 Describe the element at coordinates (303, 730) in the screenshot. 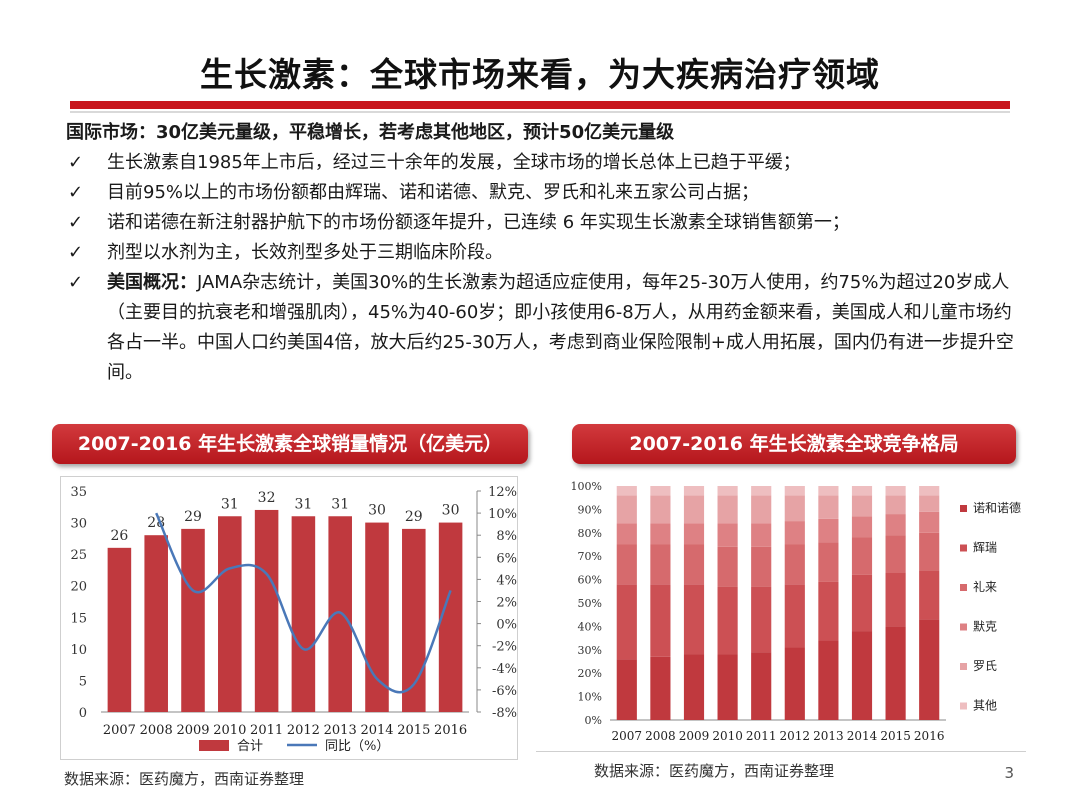

I see `x-tick-label: 2012` at that location.